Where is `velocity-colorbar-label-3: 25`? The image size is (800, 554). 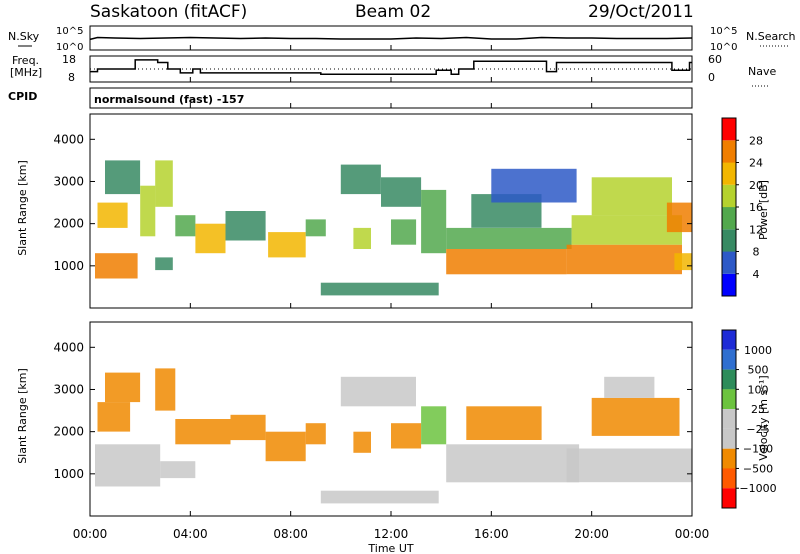
velocity-colorbar-label-3: 25 is located at coordinates (758, 409).